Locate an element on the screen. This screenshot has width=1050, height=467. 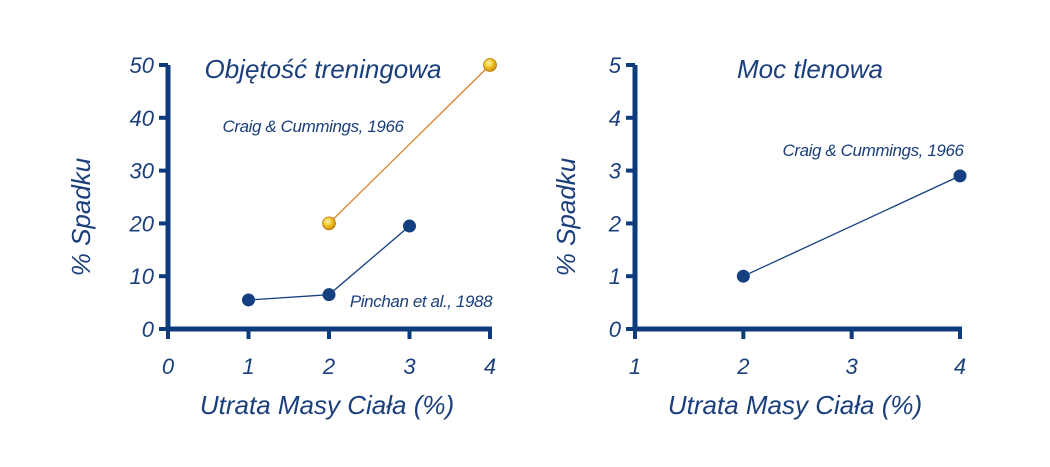
y-tick-label: 5 is located at coordinates (615, 65).